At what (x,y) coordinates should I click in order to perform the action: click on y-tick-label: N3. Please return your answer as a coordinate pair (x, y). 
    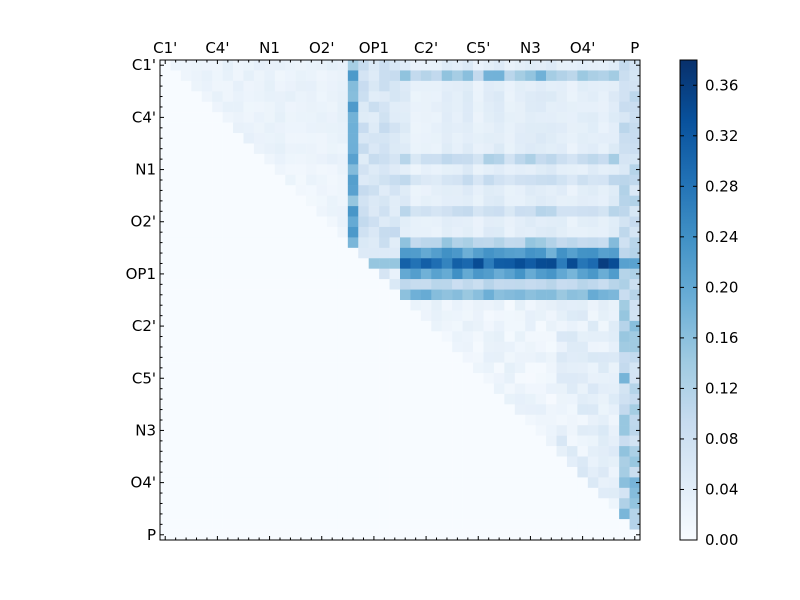
    Looking at the image, I should click on (145, 430).